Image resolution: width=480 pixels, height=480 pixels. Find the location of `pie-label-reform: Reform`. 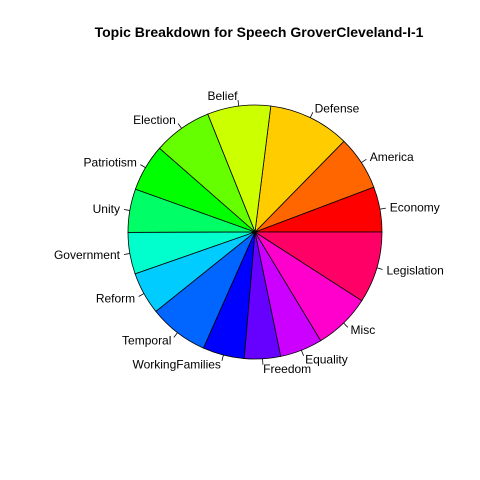

pie-label-reform: Reform is located at coordinates (115, 298).